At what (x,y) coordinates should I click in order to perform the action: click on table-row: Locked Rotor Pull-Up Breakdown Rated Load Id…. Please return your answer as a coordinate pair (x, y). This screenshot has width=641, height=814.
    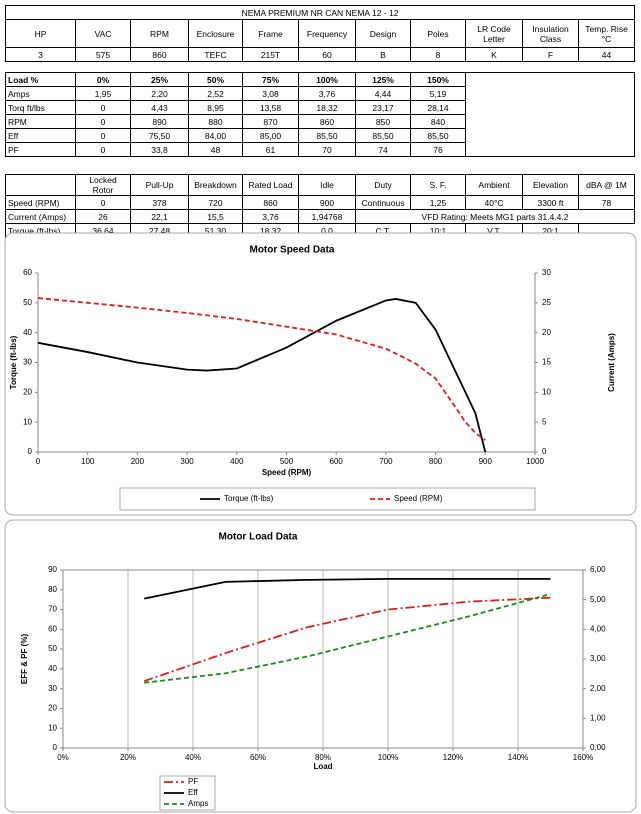
    Looking at the image, I should click on (320, 185).